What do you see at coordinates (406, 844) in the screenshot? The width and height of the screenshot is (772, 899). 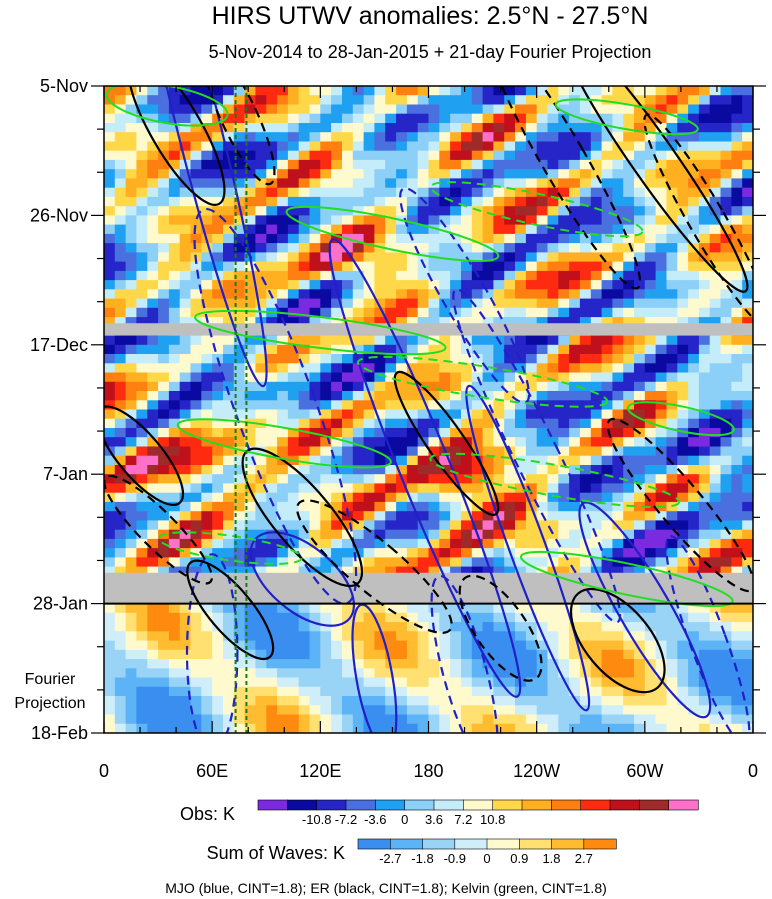 I see `colorbar-swatch` at bounding box center [406, 844].